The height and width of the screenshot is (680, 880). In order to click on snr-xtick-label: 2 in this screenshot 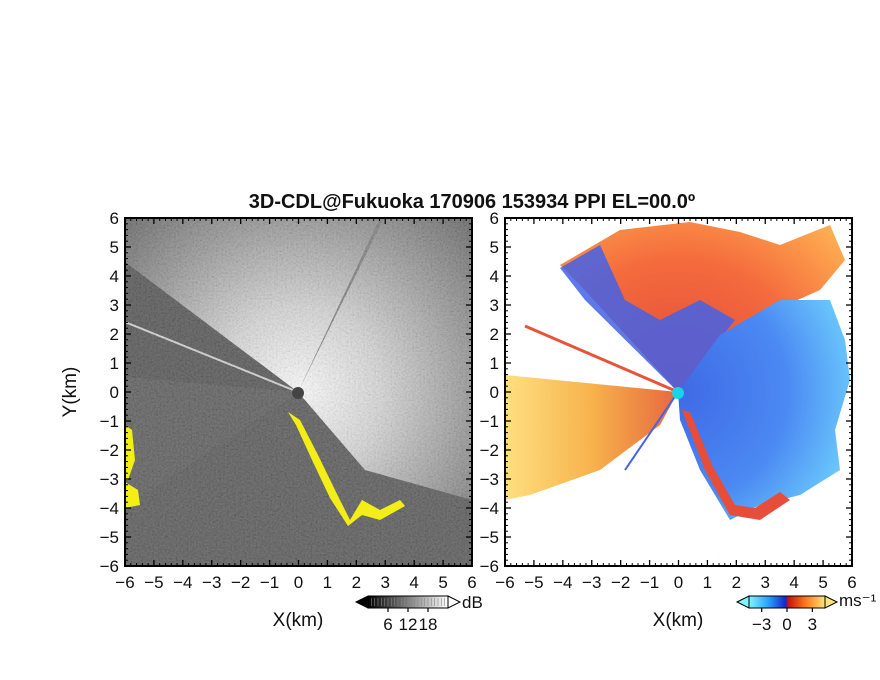, I will do `click(356, 582)`.